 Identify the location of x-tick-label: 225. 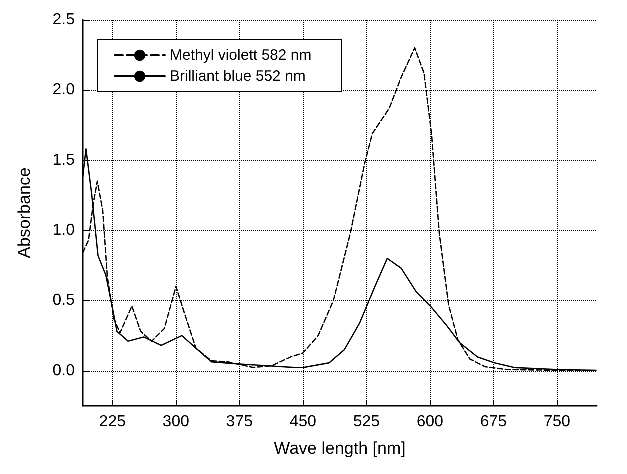
(112, 422).